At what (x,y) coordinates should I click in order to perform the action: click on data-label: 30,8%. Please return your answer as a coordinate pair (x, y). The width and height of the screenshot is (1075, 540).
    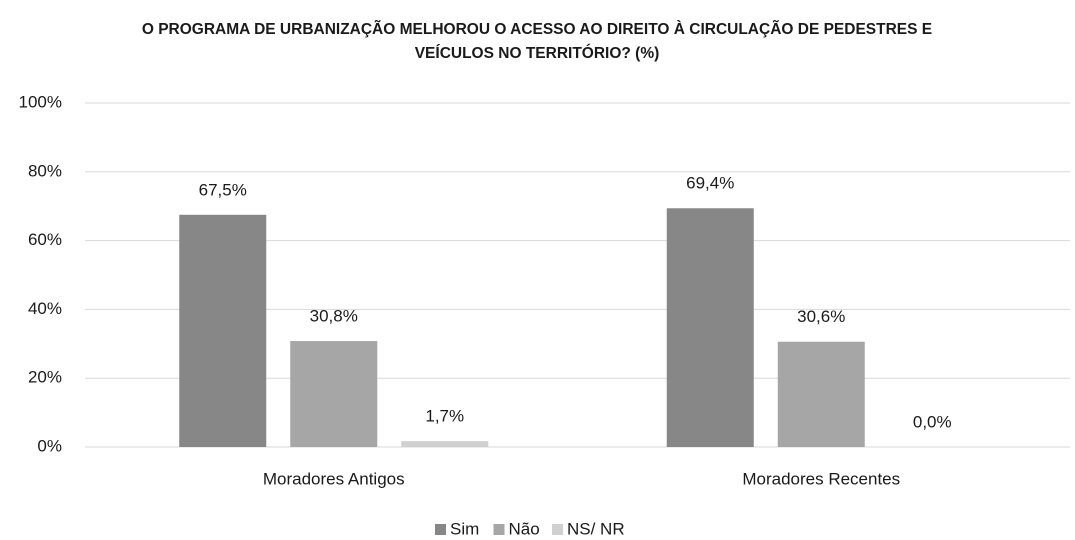
    Looking at the image, I should click on (334, 316).